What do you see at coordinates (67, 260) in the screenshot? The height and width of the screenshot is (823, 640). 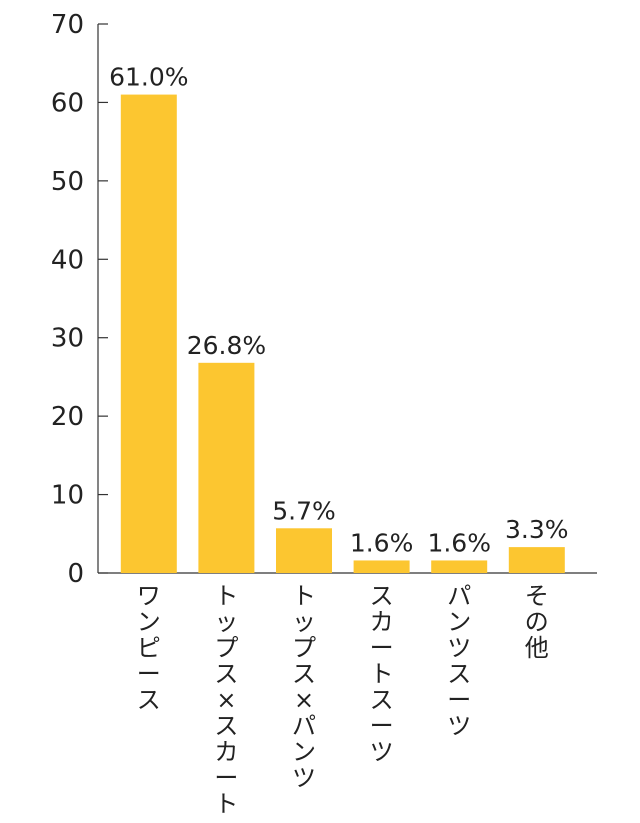 I see `y-tick-label: 40` at bounding box center [67, 260].